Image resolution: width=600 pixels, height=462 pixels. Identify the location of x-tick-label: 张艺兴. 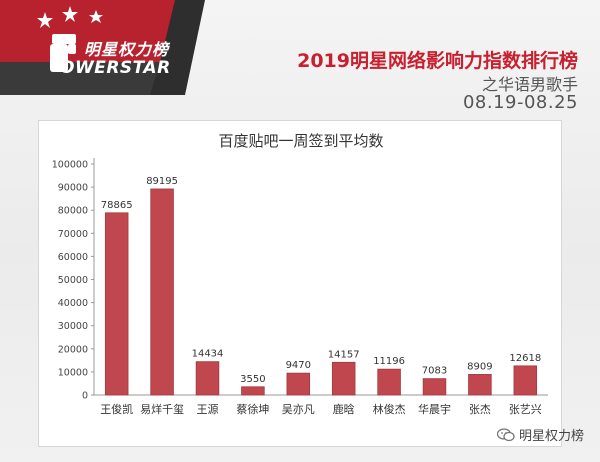
(525, 409).